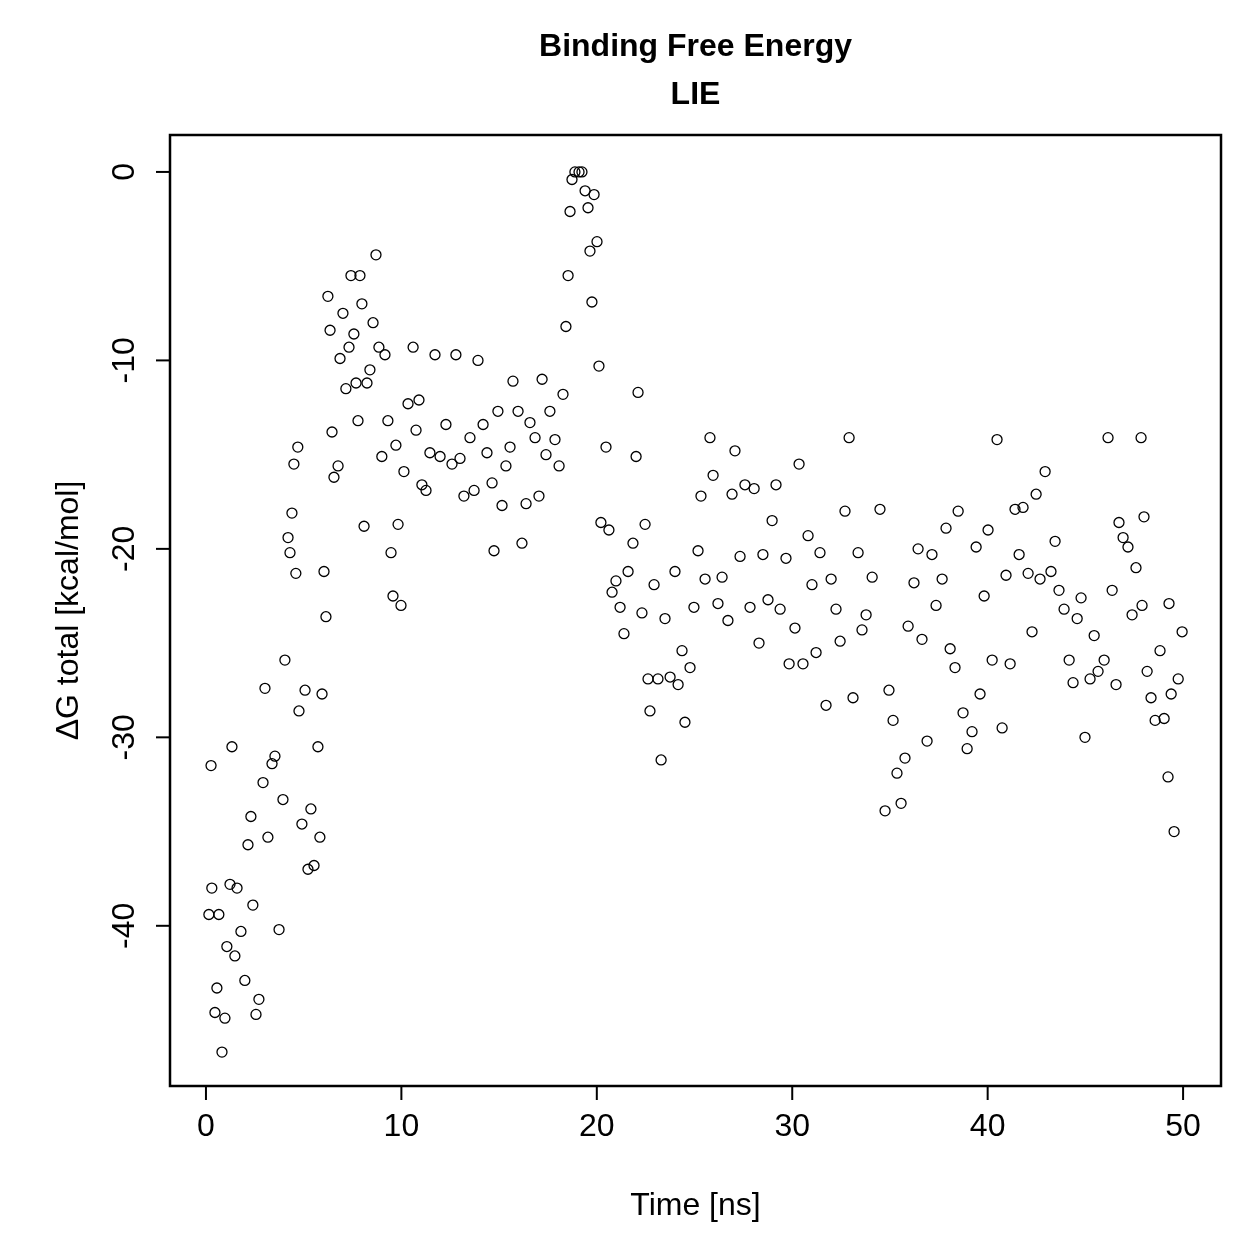  What do you see at coordinates (792, 1125) in the screenshot?
I see `x-tick-label: 30` at bounding box center [792, 1125].